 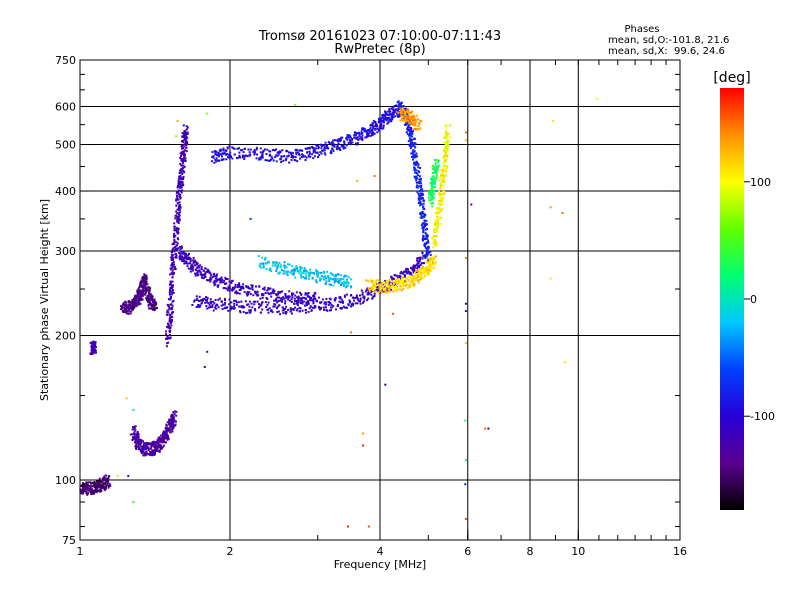 What do you see at coordinates (65, 191) in the screenshot?
I see `y-tick-label: 400` at bounding box center [65, 191].